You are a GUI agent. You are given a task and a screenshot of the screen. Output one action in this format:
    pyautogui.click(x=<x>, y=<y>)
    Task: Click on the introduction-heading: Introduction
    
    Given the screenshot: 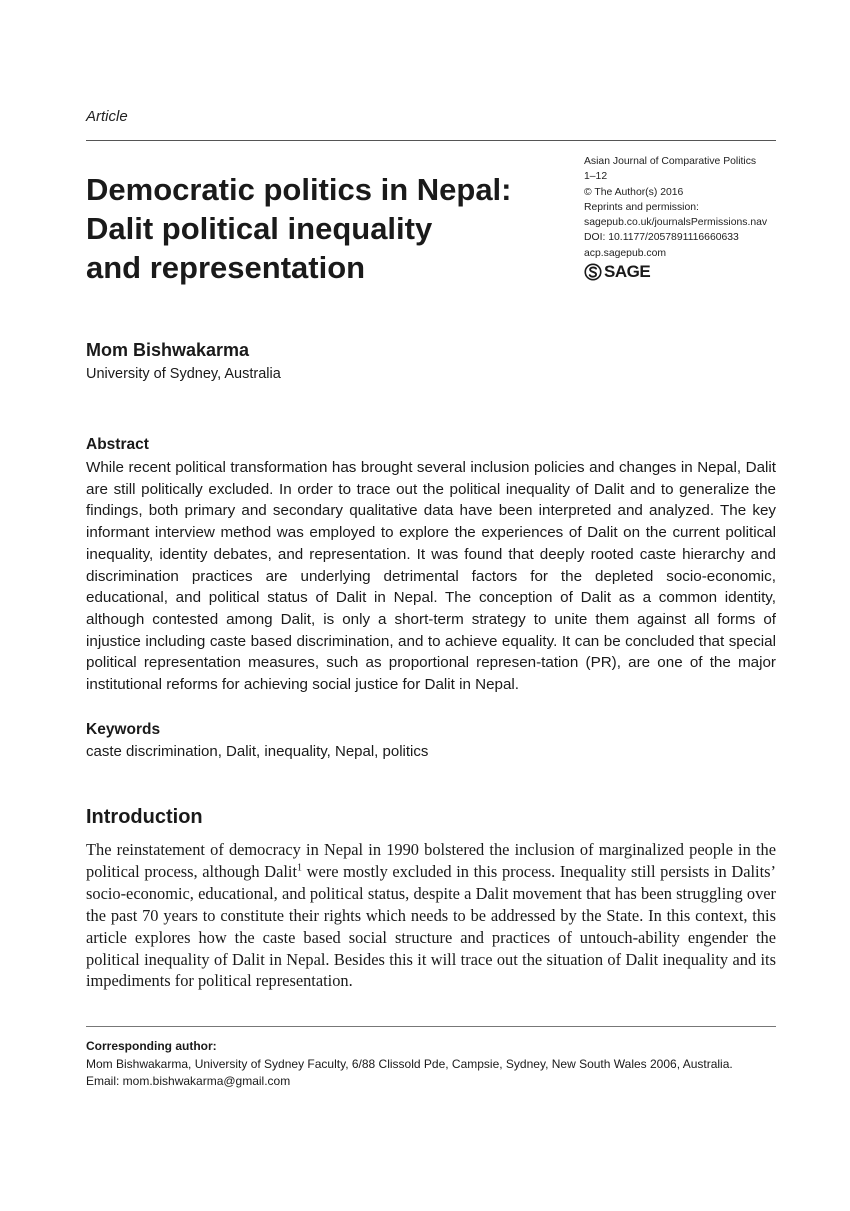 What is the action you would take?
    pyautogui.click(x=144, y=817)
    